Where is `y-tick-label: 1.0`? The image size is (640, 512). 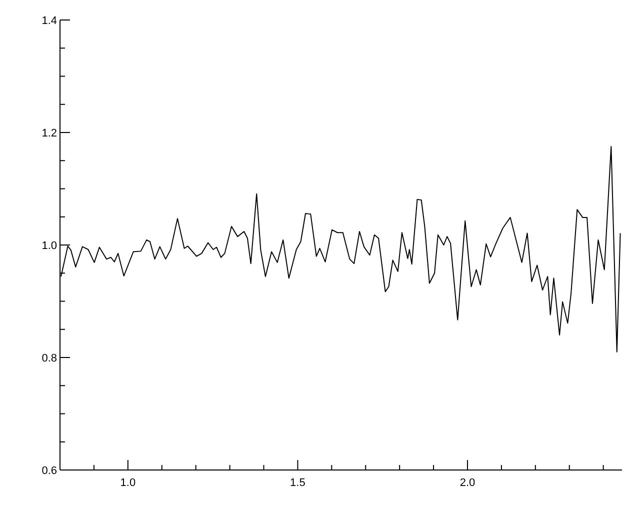 y-tick-label: 1.0 is located at coordinates (49, 246).